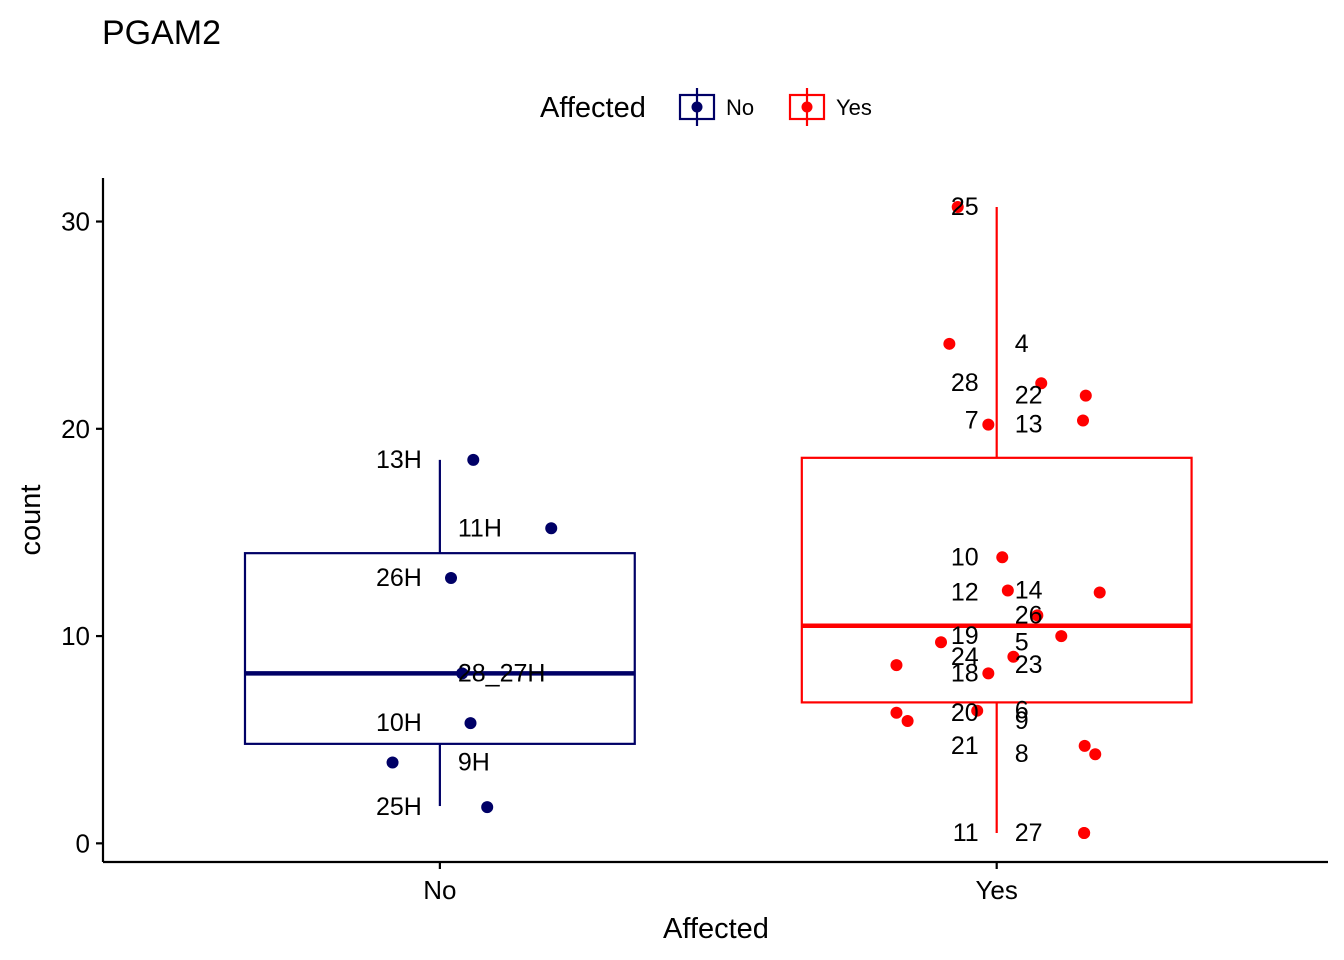 The width and height of the screenshot is (1344, 960). I want to click on point-label: 12, so click(965, 593).